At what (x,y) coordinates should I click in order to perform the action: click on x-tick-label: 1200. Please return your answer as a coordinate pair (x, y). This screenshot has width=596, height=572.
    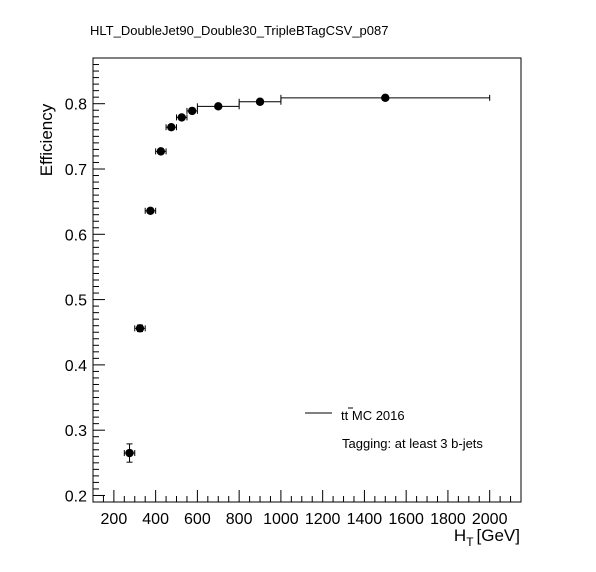
    Looking at the image, I should click on (323, 519).